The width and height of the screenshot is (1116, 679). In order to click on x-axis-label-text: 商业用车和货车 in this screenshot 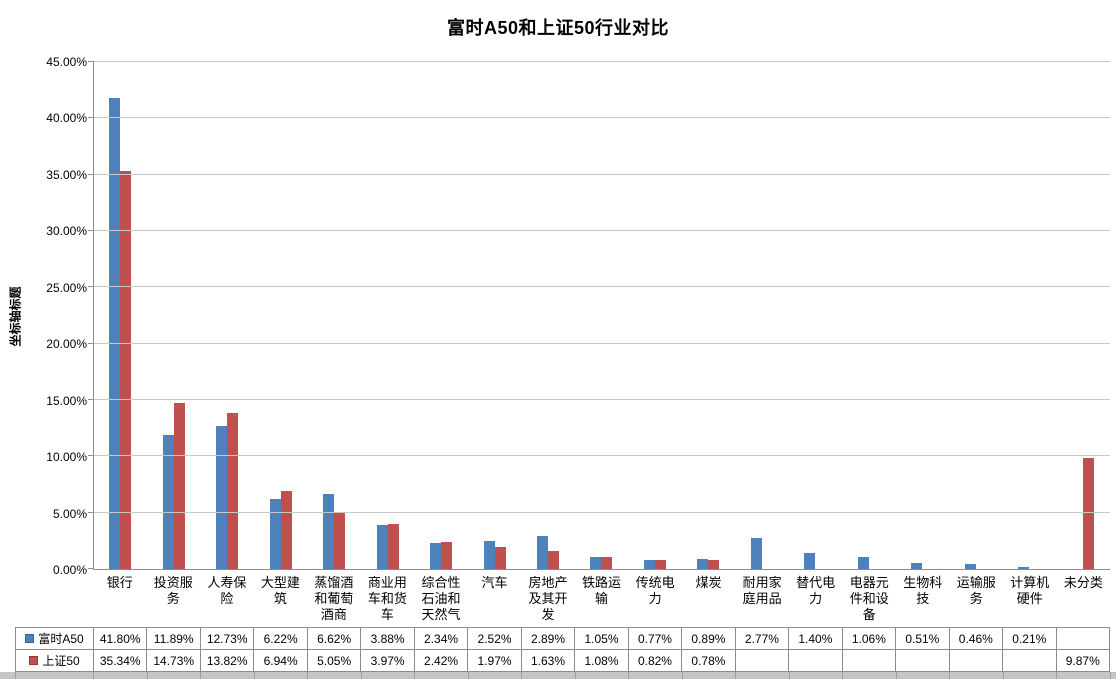, I will do `click(387, 598)`.